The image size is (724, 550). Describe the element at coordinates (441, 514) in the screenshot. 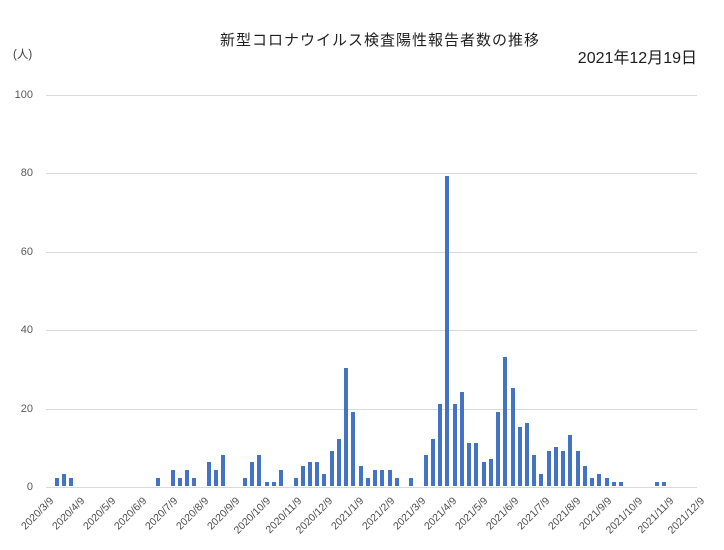

I see `x-tick-label-text: 2021/4/9` at that location.